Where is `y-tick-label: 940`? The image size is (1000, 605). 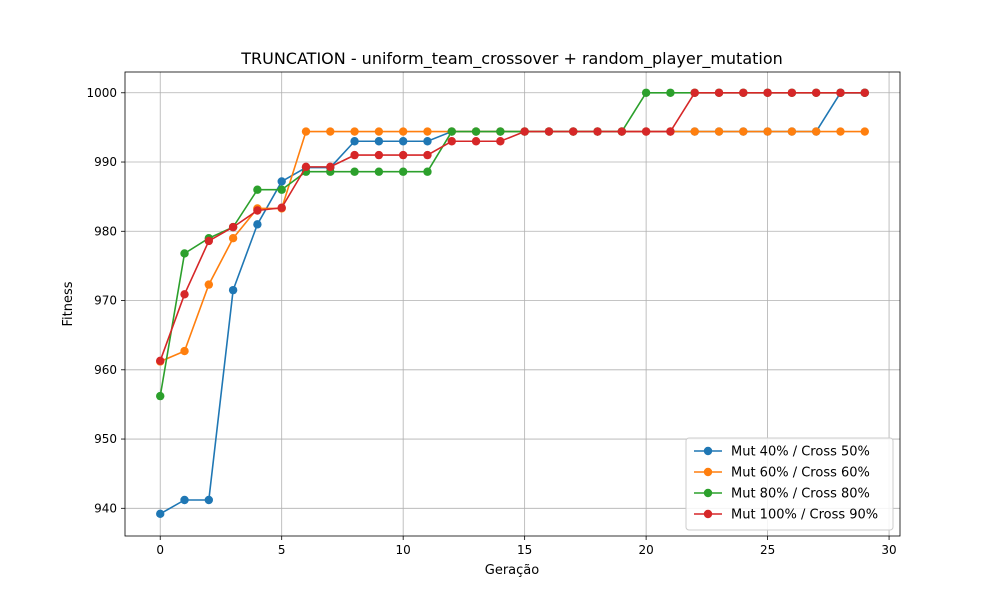
y-tick-label: 940 is located at coordinates (105, 508).